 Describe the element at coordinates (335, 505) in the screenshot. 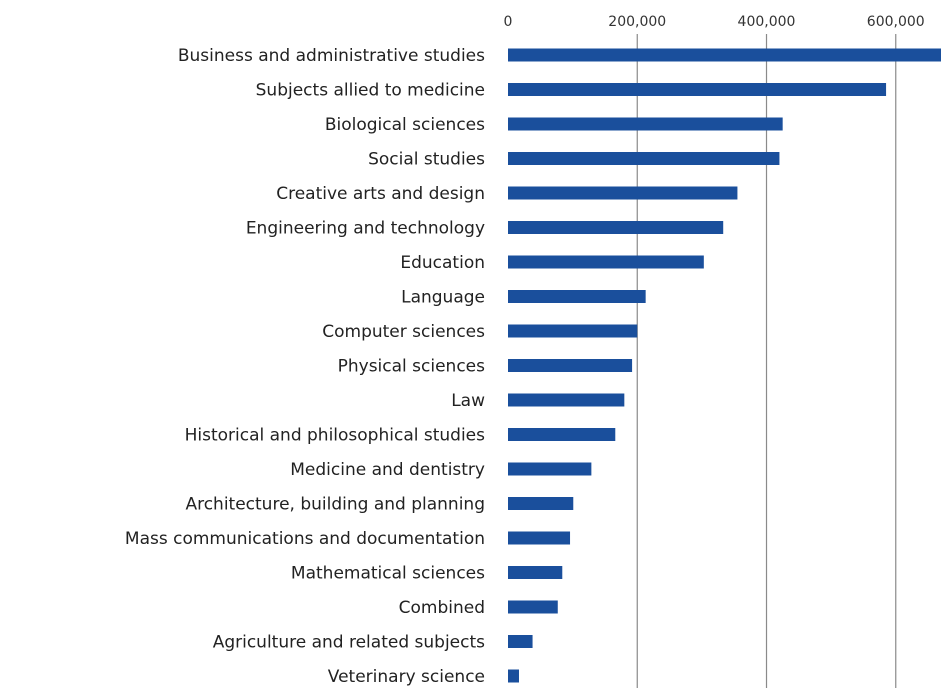

I see `category-label-13: Architecture, building and planning` at that location.